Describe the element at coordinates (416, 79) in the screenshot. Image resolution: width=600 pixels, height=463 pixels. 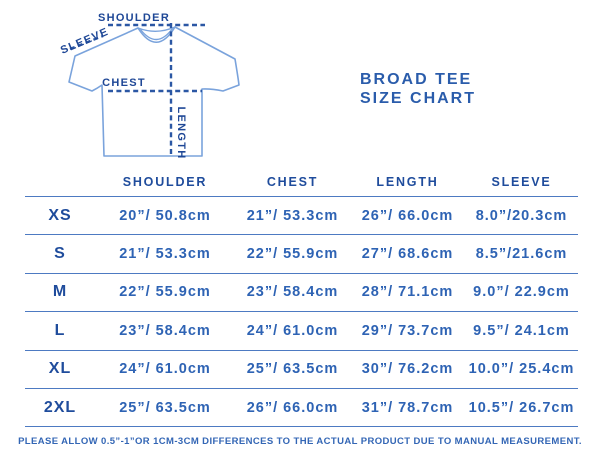
I see `page-title-line1: BROAD TEE` at that location.